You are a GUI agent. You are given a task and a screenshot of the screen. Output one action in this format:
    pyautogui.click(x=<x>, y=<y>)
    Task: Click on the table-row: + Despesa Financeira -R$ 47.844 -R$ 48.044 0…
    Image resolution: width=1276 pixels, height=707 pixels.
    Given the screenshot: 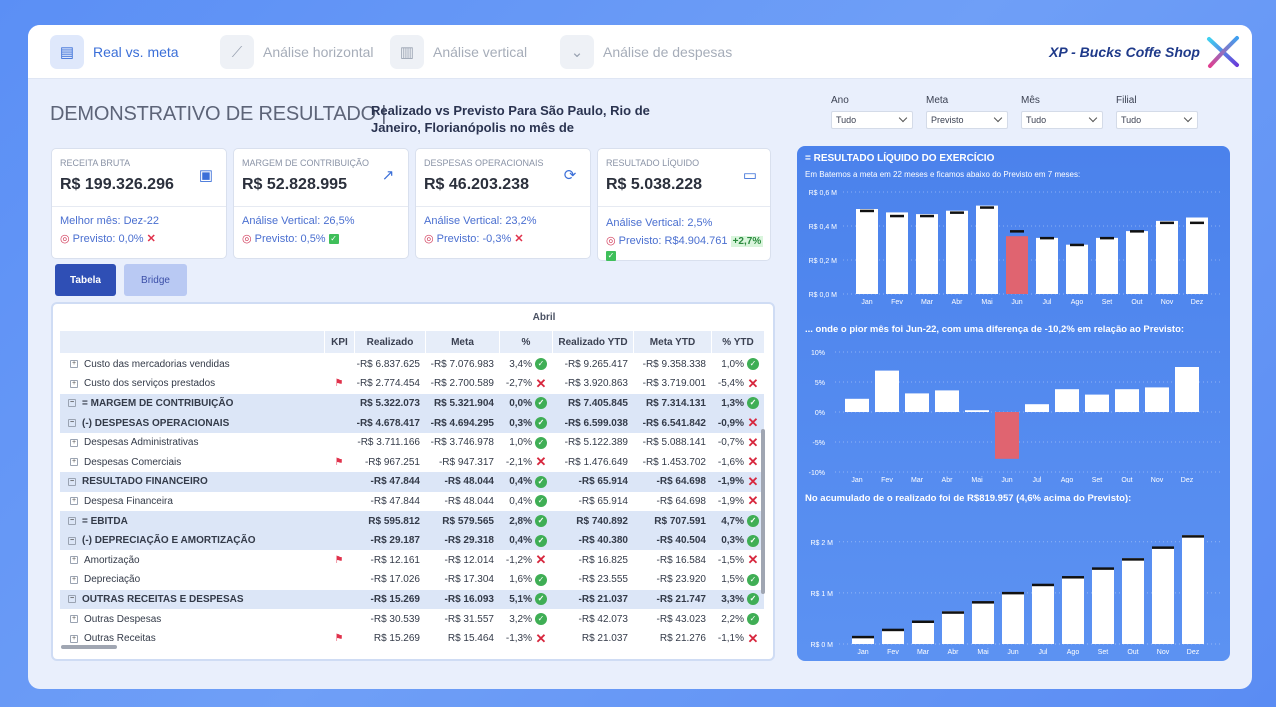 What is the action you would take?
    pyautogui.click(x=412, y=502)
    